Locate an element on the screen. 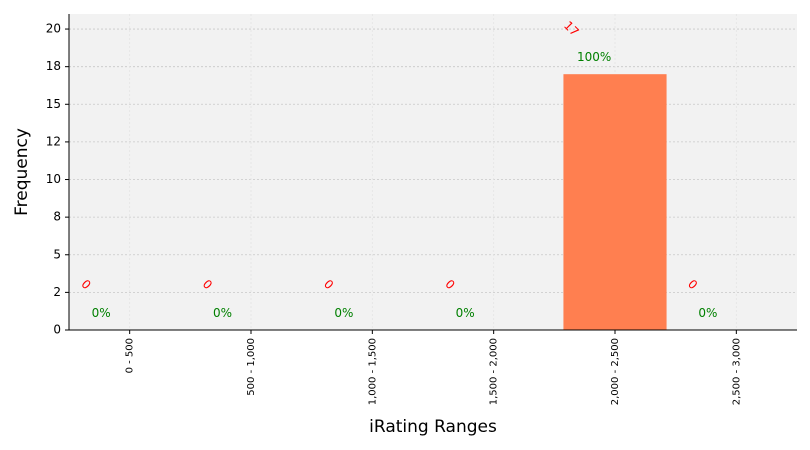 The image size is (810, 450). y-axis-title: Frequency is located at coordinates (22, 172).